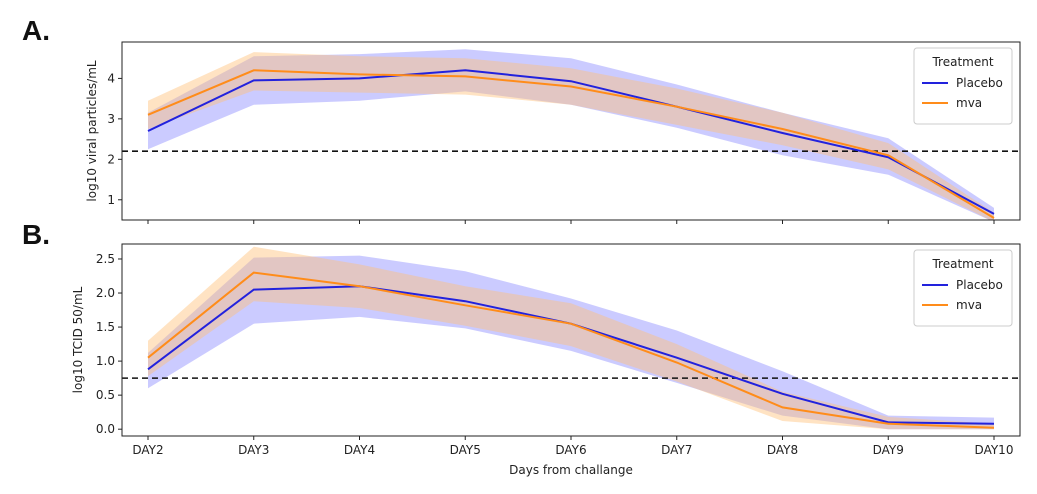 The height and width of the screenshot is (494, 1037). What do you see at coordinates (570, 450) in the screenshot?
I see `x-tick-label: DAY6` at bounding box center [570, 450].